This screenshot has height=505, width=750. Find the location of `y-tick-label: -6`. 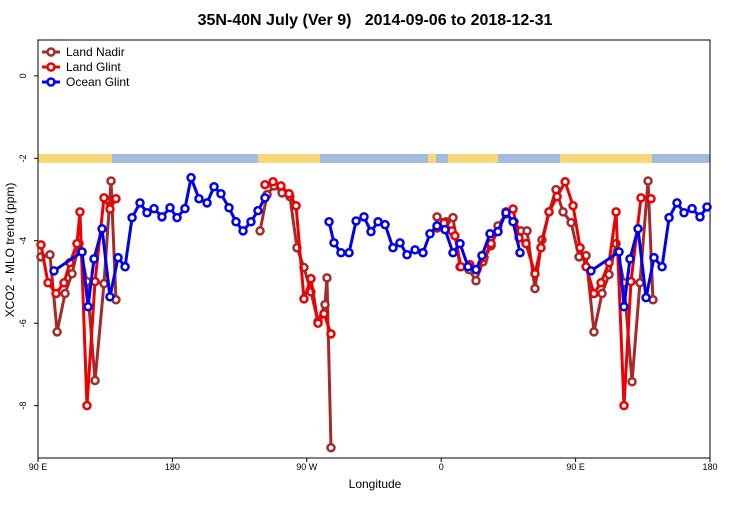

y-tick-label: -6 is located at coordinates (23, 323).